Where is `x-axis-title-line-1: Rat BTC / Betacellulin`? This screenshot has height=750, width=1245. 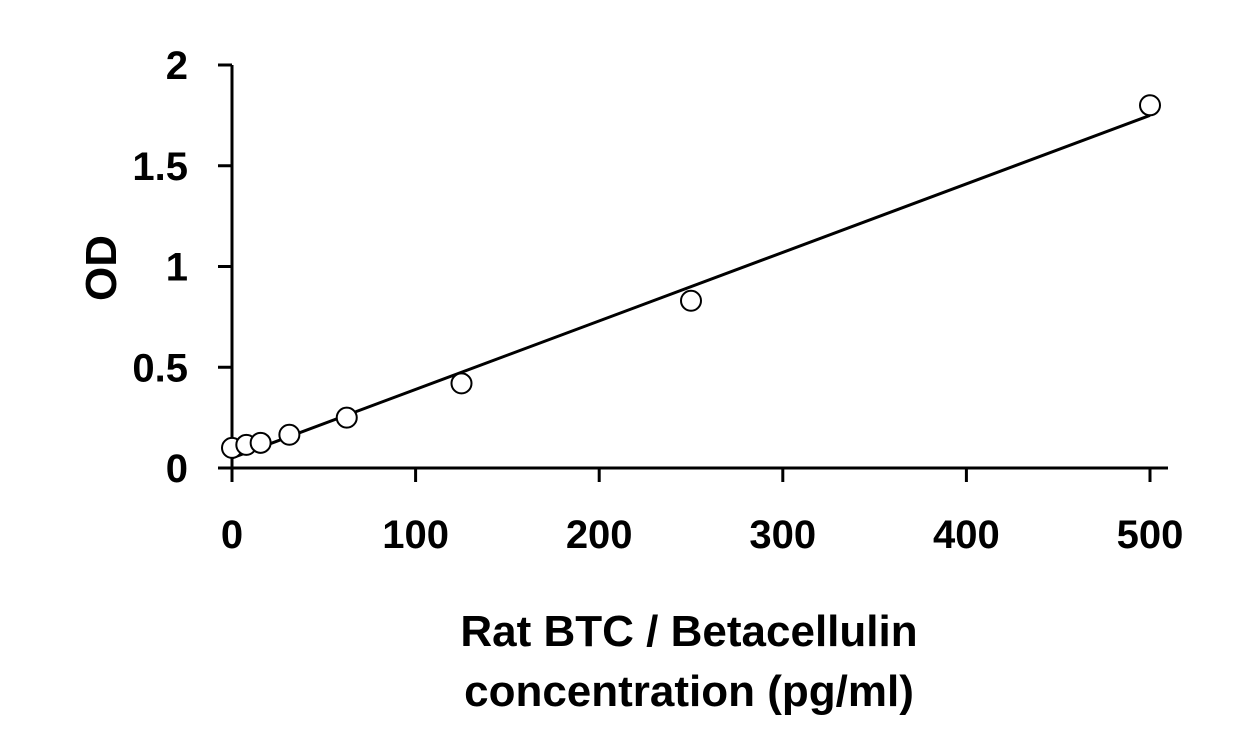
x-axis-title-line-1: Rat BTC / Betacellulin is located at coordinates (688, 631).